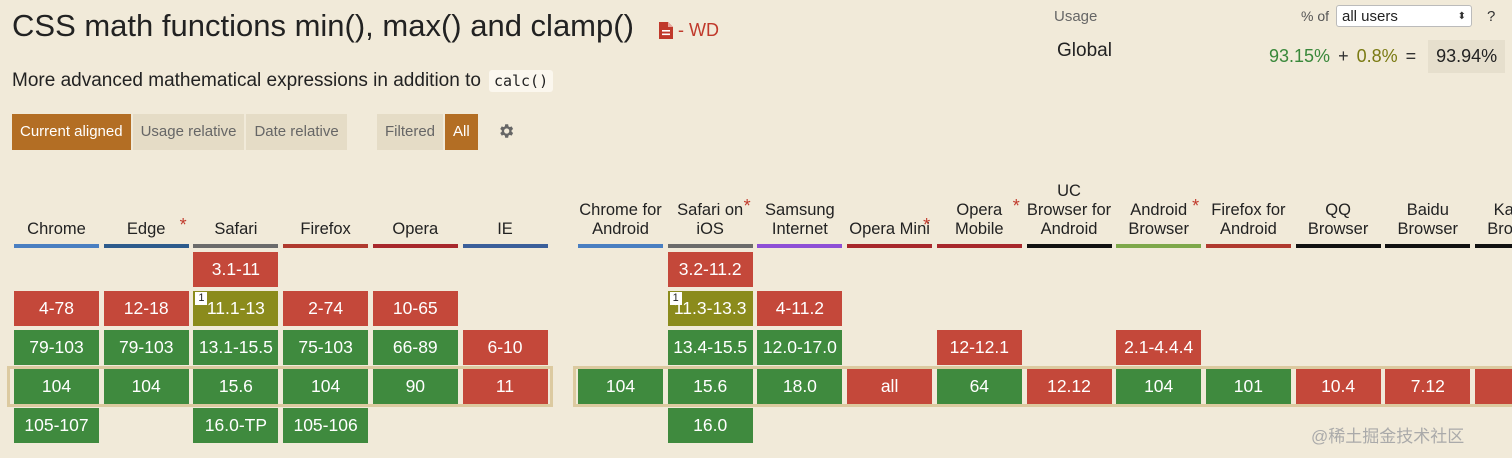 The width and height of the screenshot is (1512, 458). Describe the element at coordinates (800, 386) in the screenshot. I see `version-cell: 18.0` at that location.